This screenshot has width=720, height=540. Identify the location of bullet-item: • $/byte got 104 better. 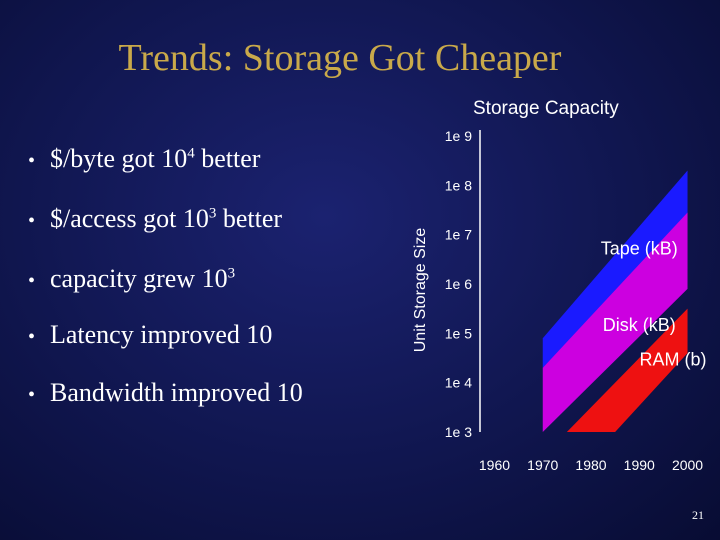
(144, 159).